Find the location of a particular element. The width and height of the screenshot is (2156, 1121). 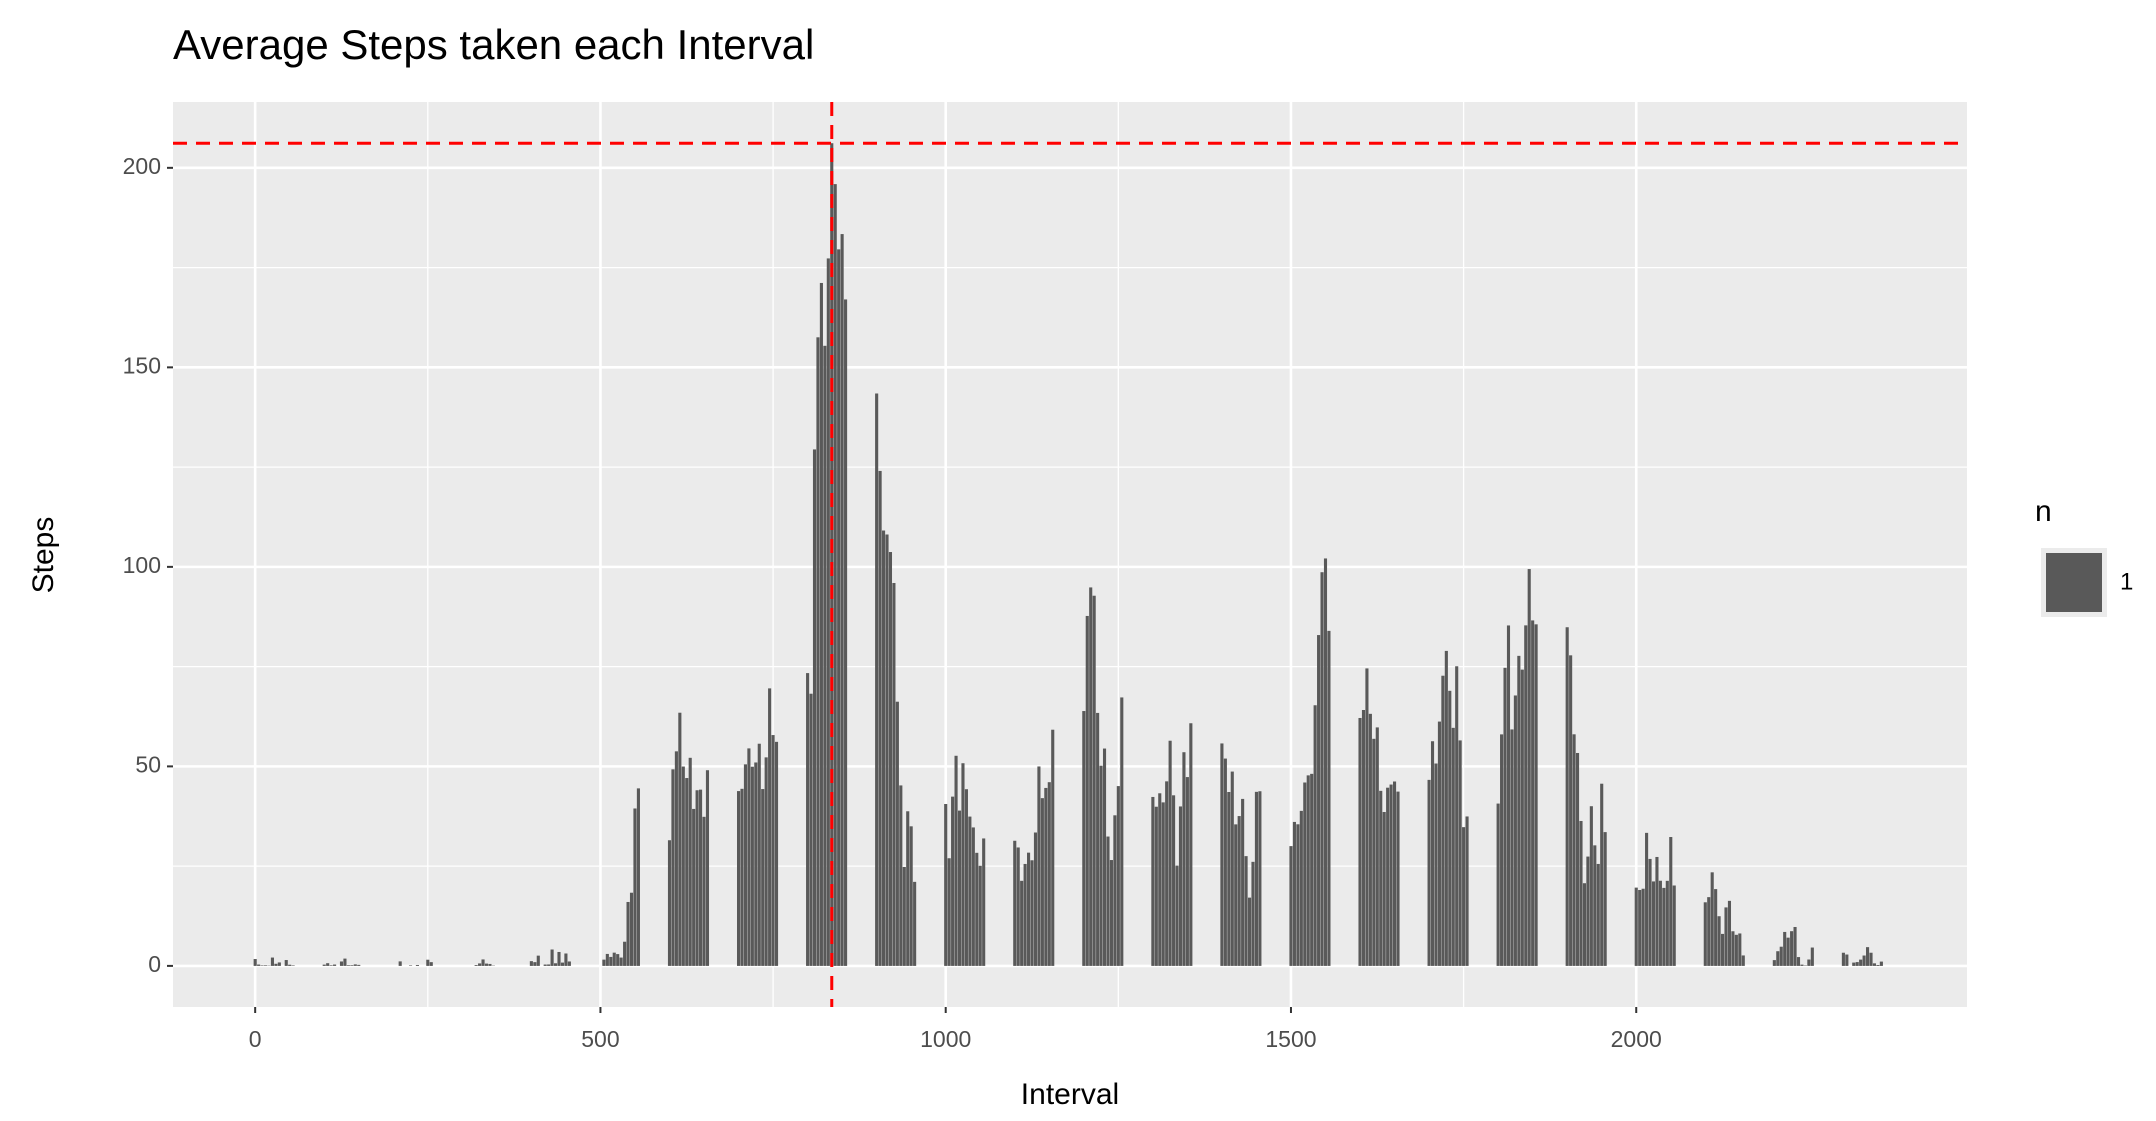

x-tick-label: 2000 is located at coordinates (1636, 1039).